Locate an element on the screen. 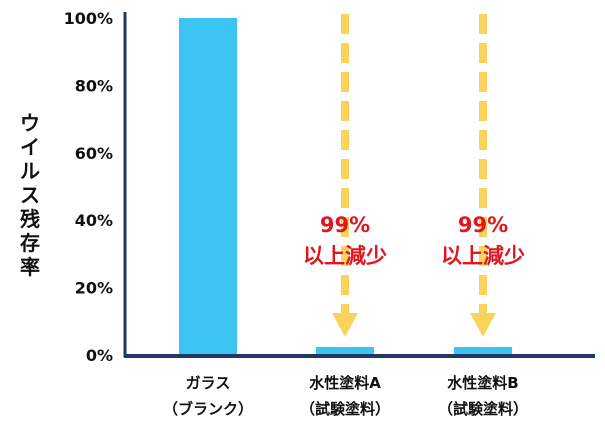 Image resolution: width=605 pixels, height=434 pixels. y-axis-label: ウイルス残存率 is located at coordinates (30, 195).